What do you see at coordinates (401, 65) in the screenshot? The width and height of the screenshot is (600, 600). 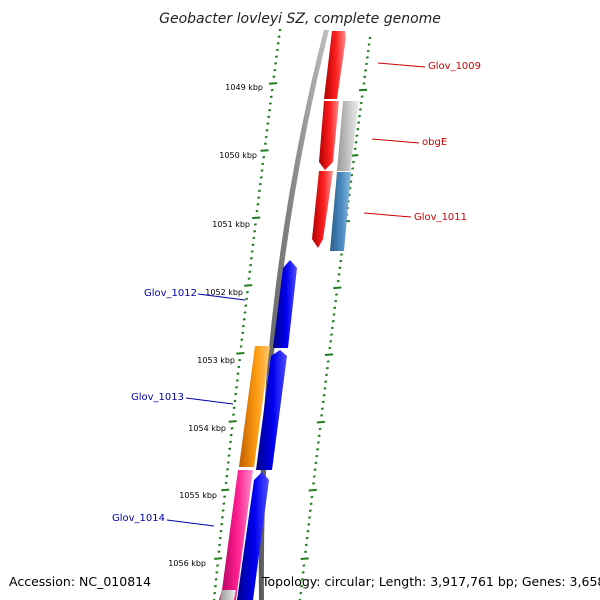 I see `callout-line` at bounding box center [401, 65].